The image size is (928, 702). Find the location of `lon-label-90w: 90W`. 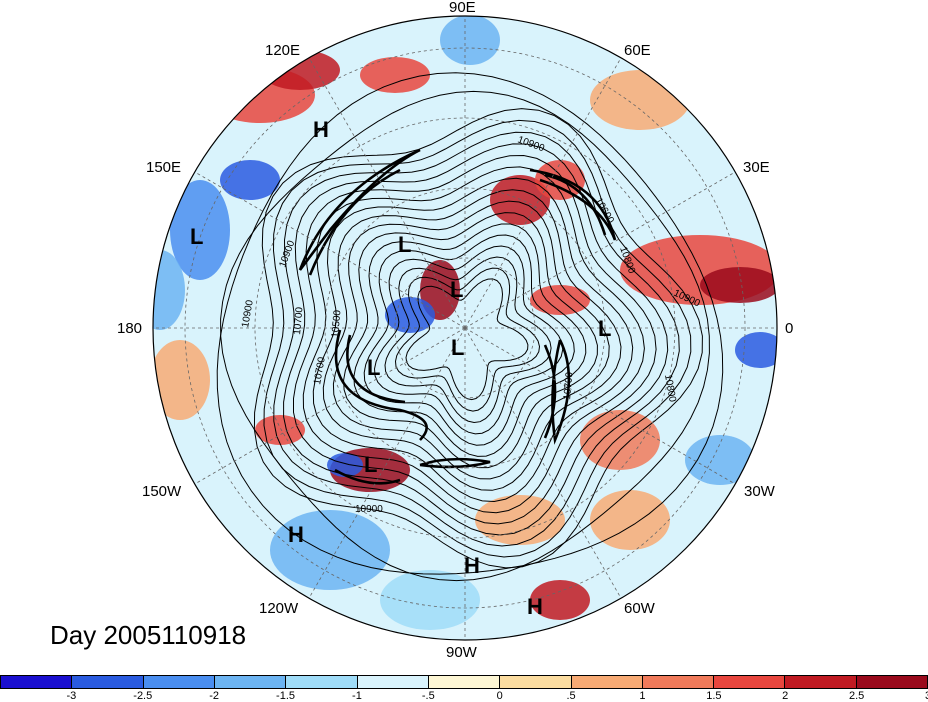

lon-label-90w: 90W is located at coordinates (461, 652).